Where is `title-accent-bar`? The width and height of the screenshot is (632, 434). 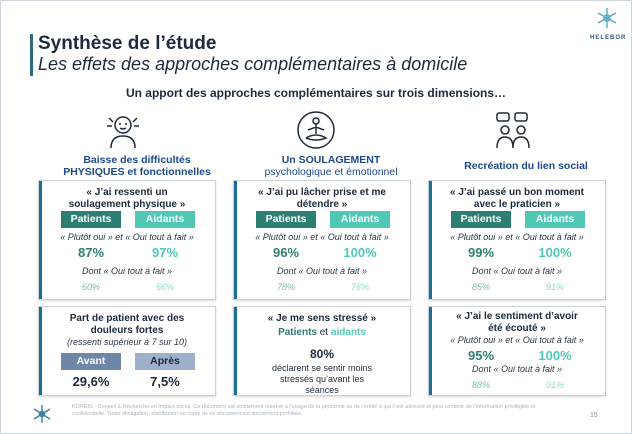 title-accent-bar is located at coordinates (31, 55).